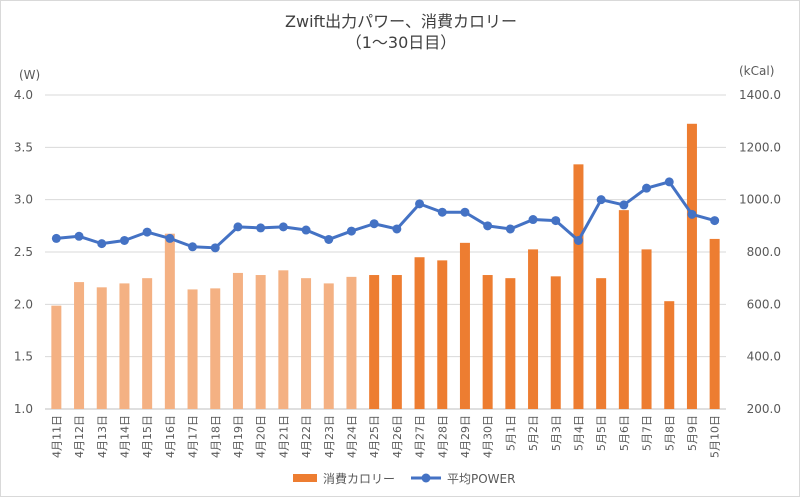 This screenshot has height=500, width=800. I want to click on x-tick-label: 4月28日, so click(442, 436).